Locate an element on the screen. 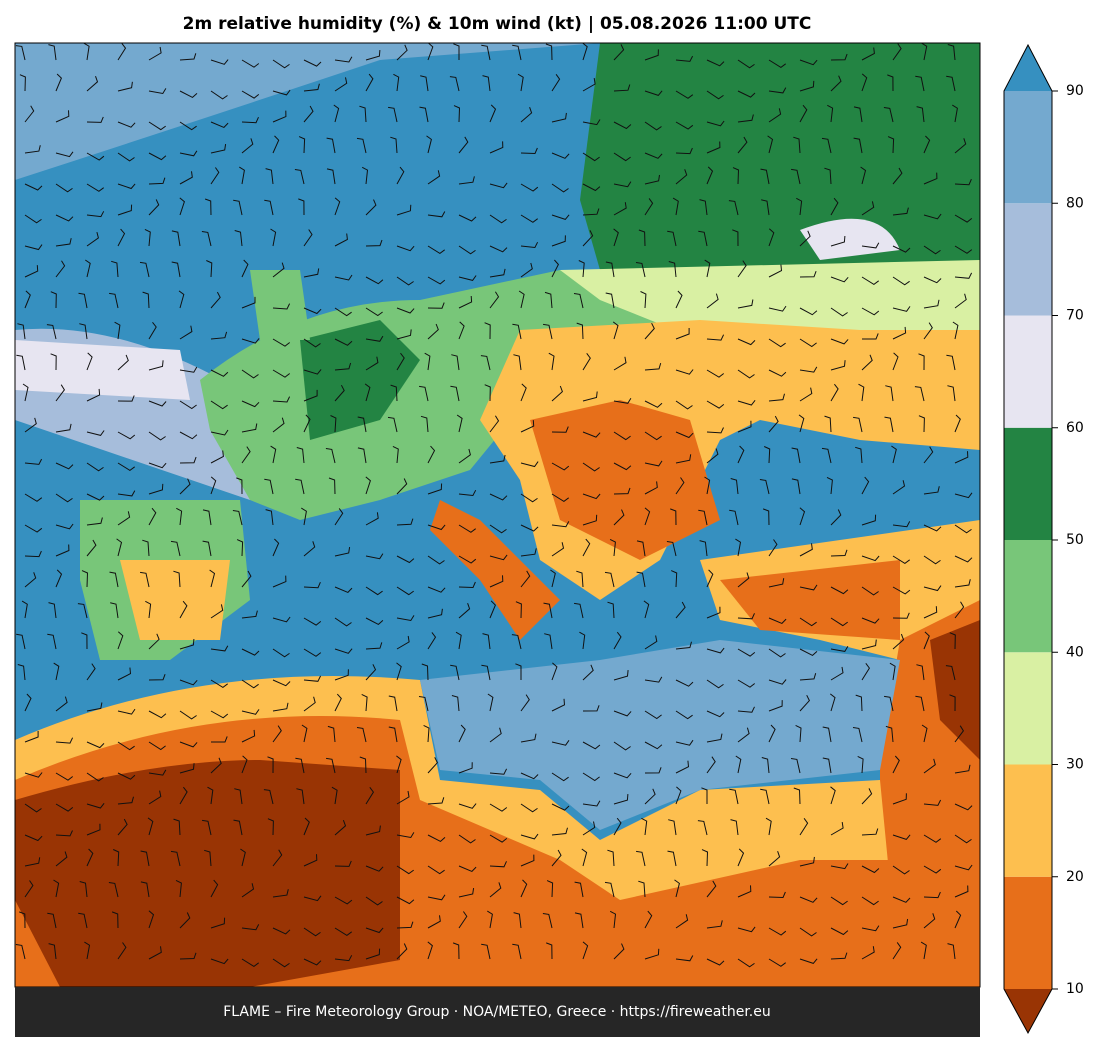 This screenshot has width=1103, height=1052. colorbar-tick-label: 20 is located at coordinates (1075, 877).